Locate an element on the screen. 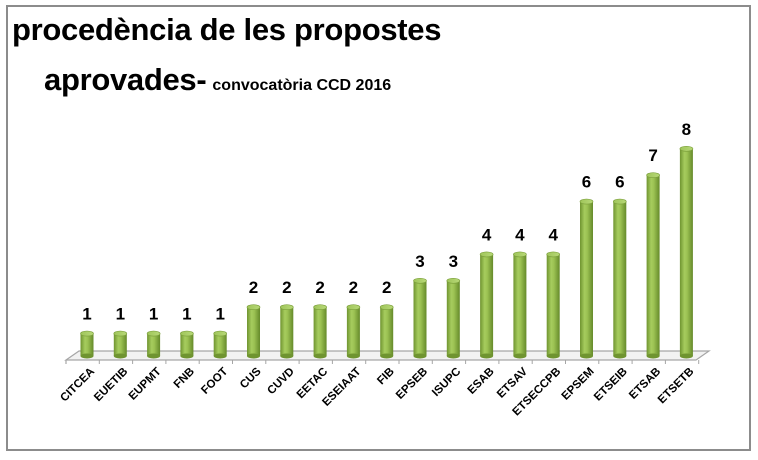  data-label: 6 is located at coordinates (619, 182).